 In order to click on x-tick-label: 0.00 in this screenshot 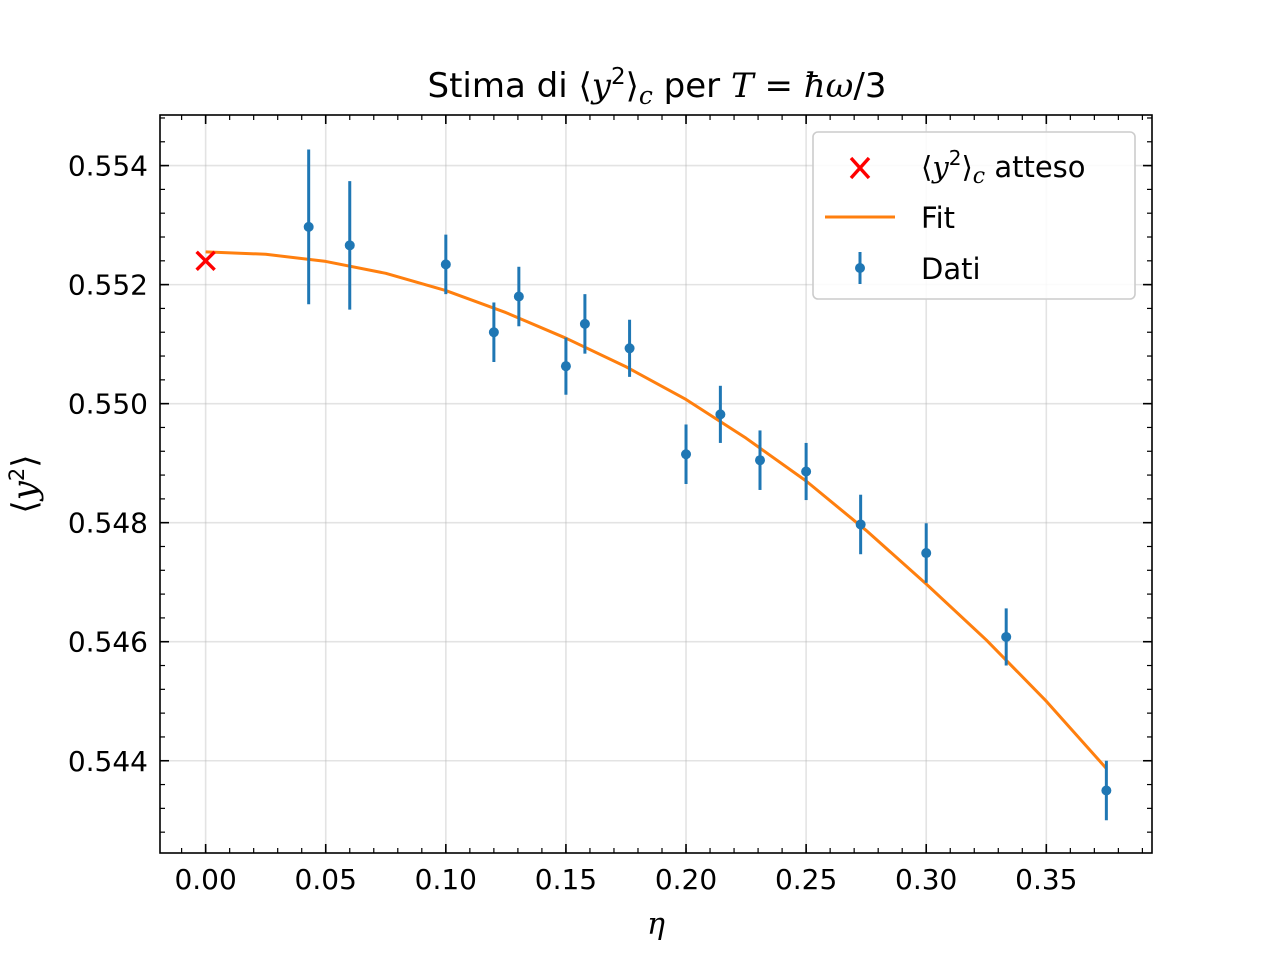, I will do `click(205, 879)`.